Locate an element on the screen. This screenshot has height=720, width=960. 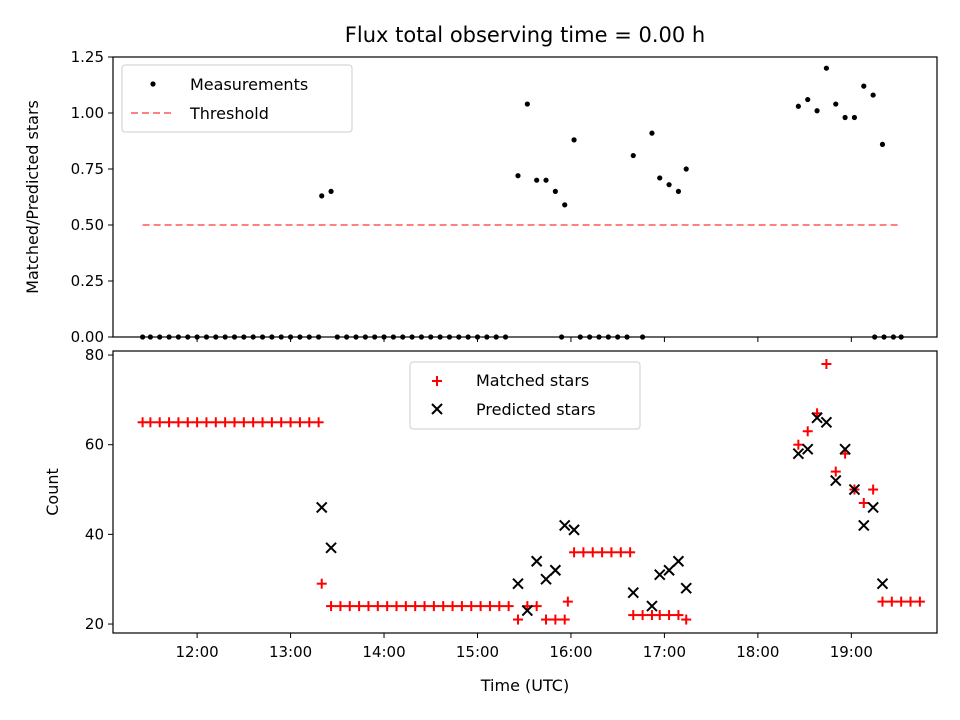
top-chart-title: Flux total observing time = 0.00 h is located at coordinates (525, 35).